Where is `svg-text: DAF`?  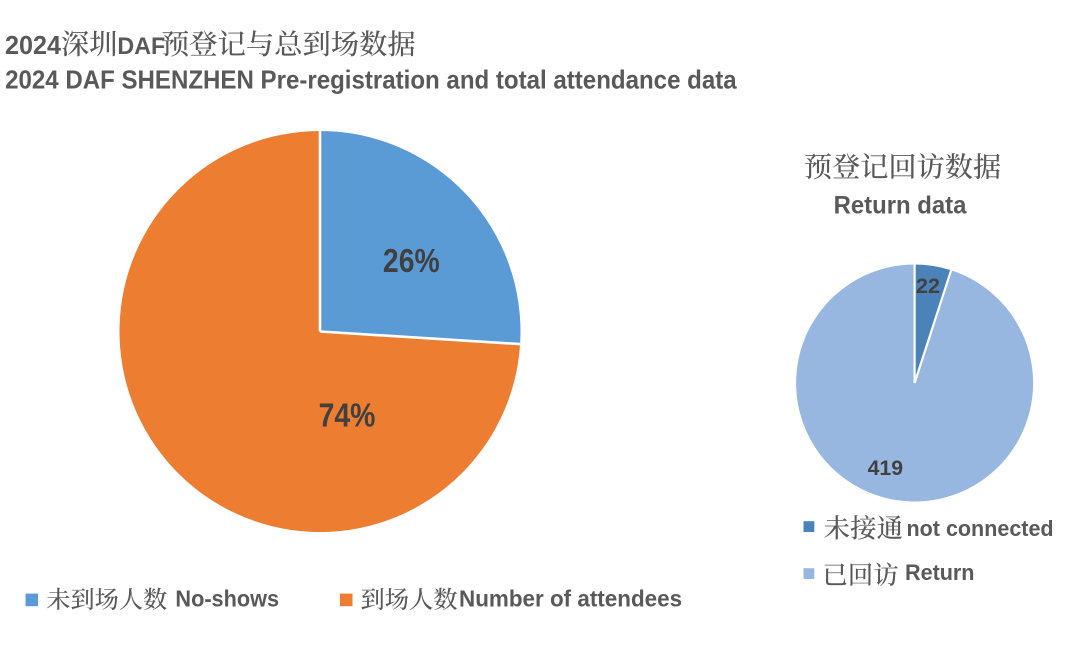 svg-text: DAF is located at coordinates (141, 46).